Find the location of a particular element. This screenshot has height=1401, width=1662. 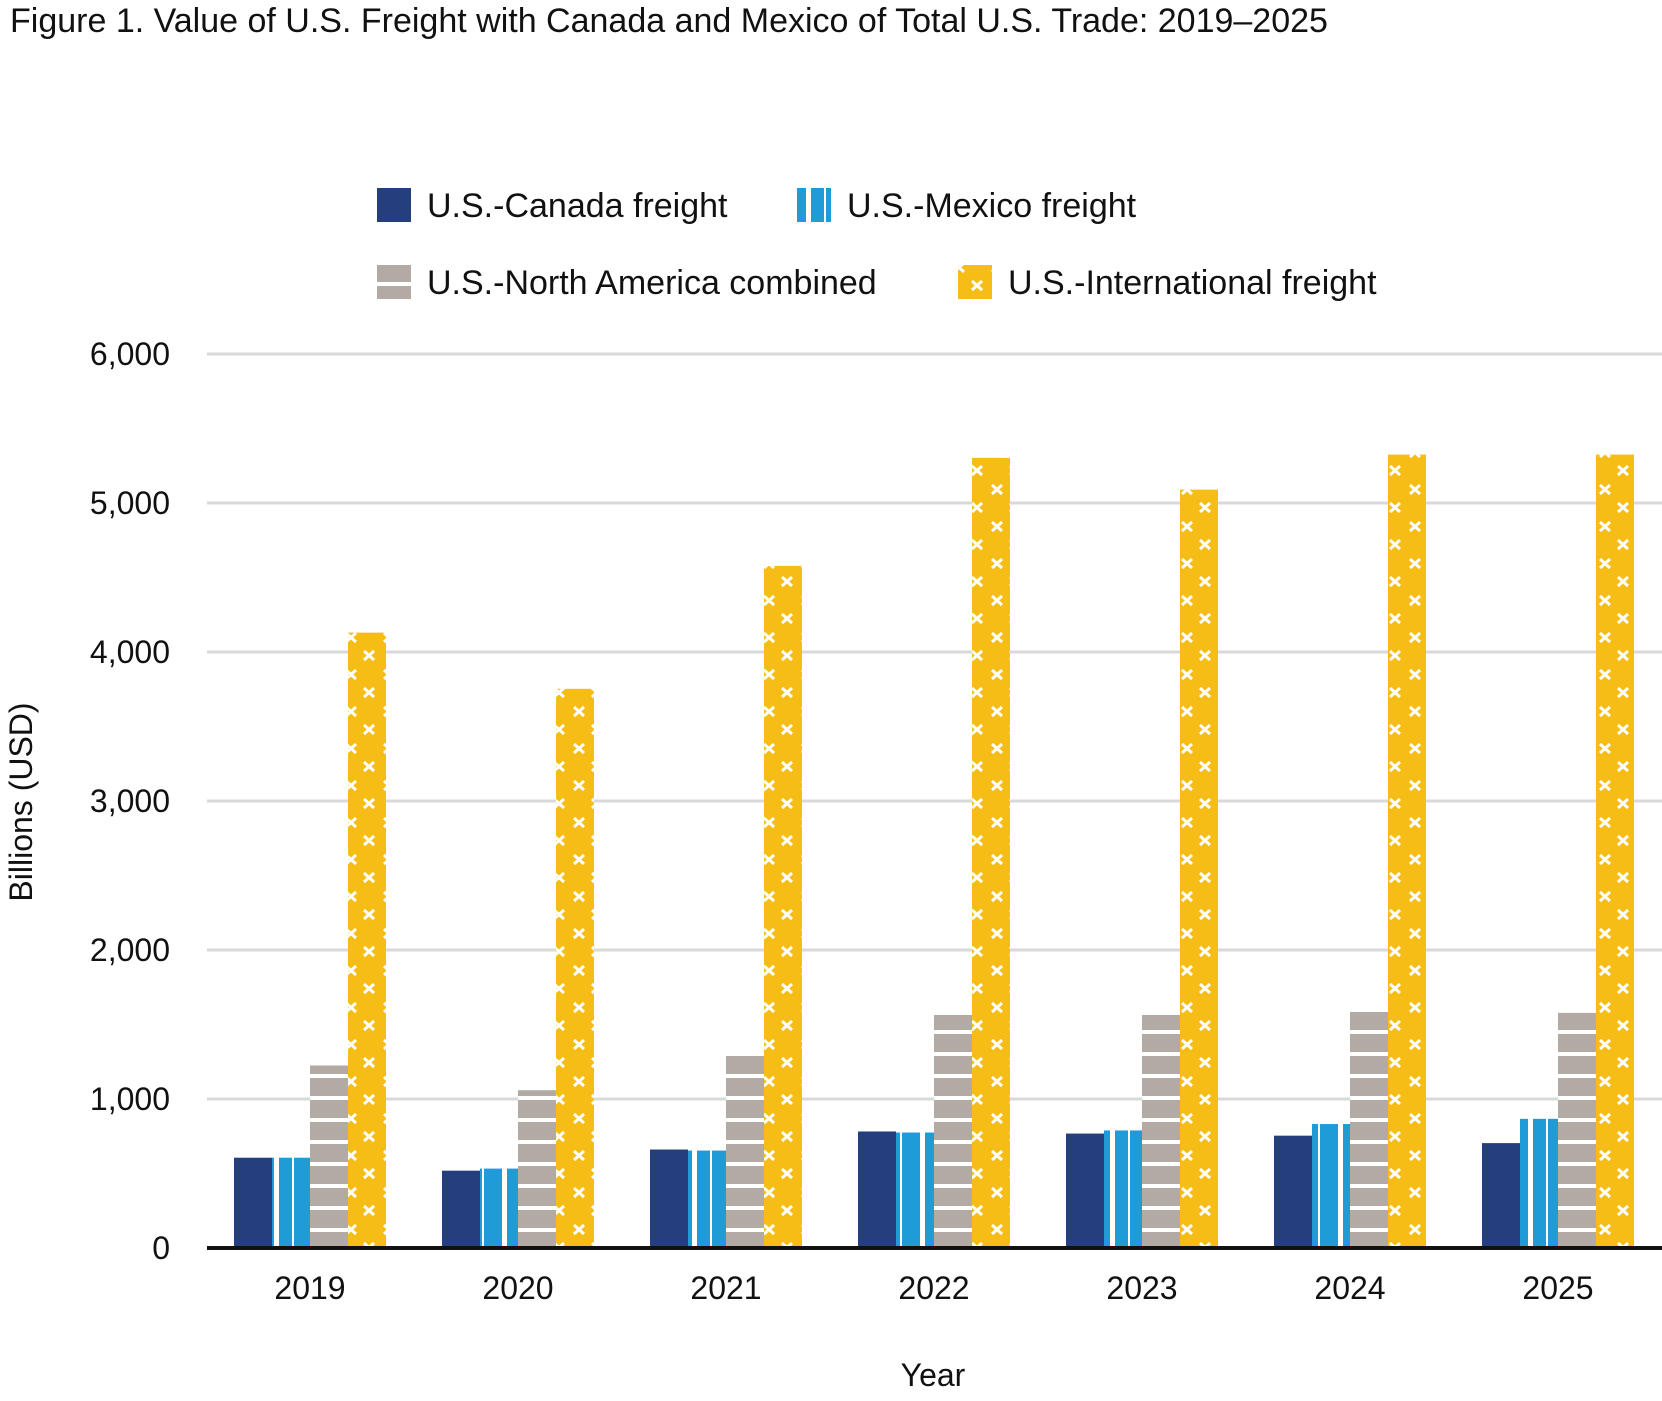

bar-u-s-north-america-combined-2021 is located at coordinates (745, 1150).